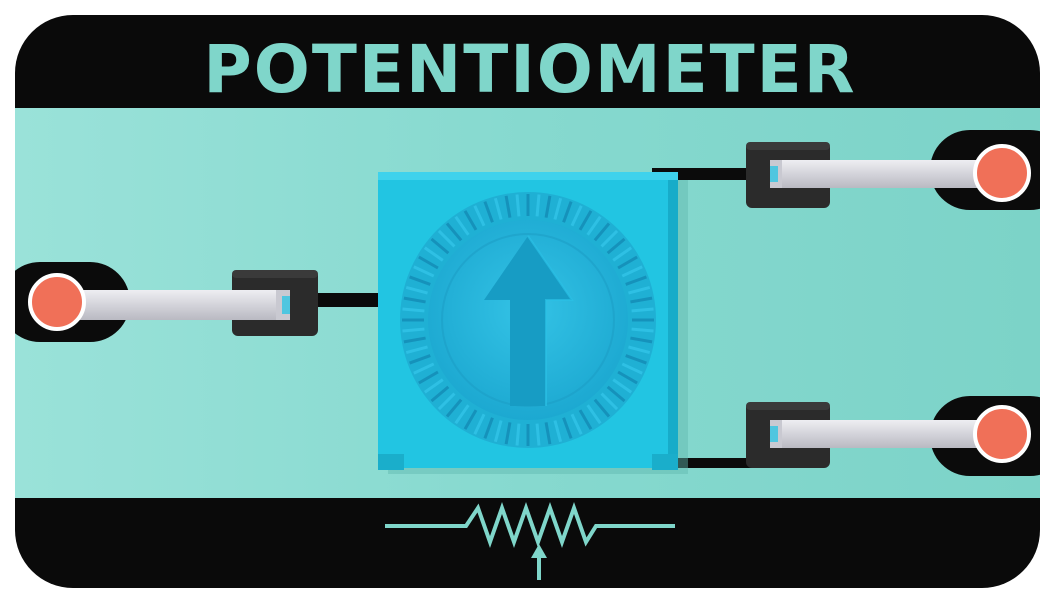 The height and width of the screenshot is (601, 1055). What do you see at coordinates (886, 174) in the screenshot?
I see `top-right-lead` at bounding box center [886, 174].